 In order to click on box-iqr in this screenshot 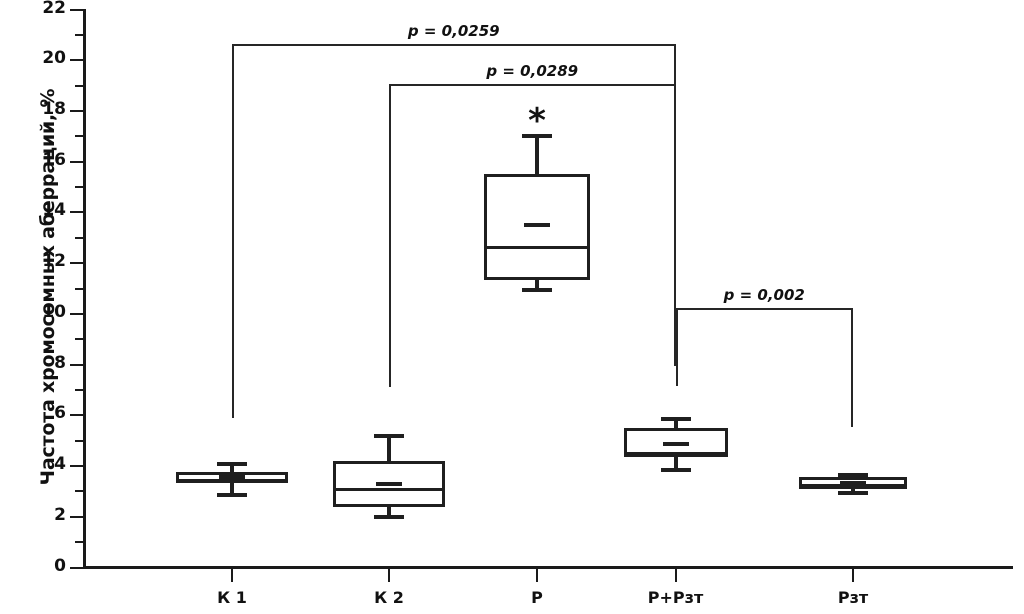, I will do `click(537, 227)`.